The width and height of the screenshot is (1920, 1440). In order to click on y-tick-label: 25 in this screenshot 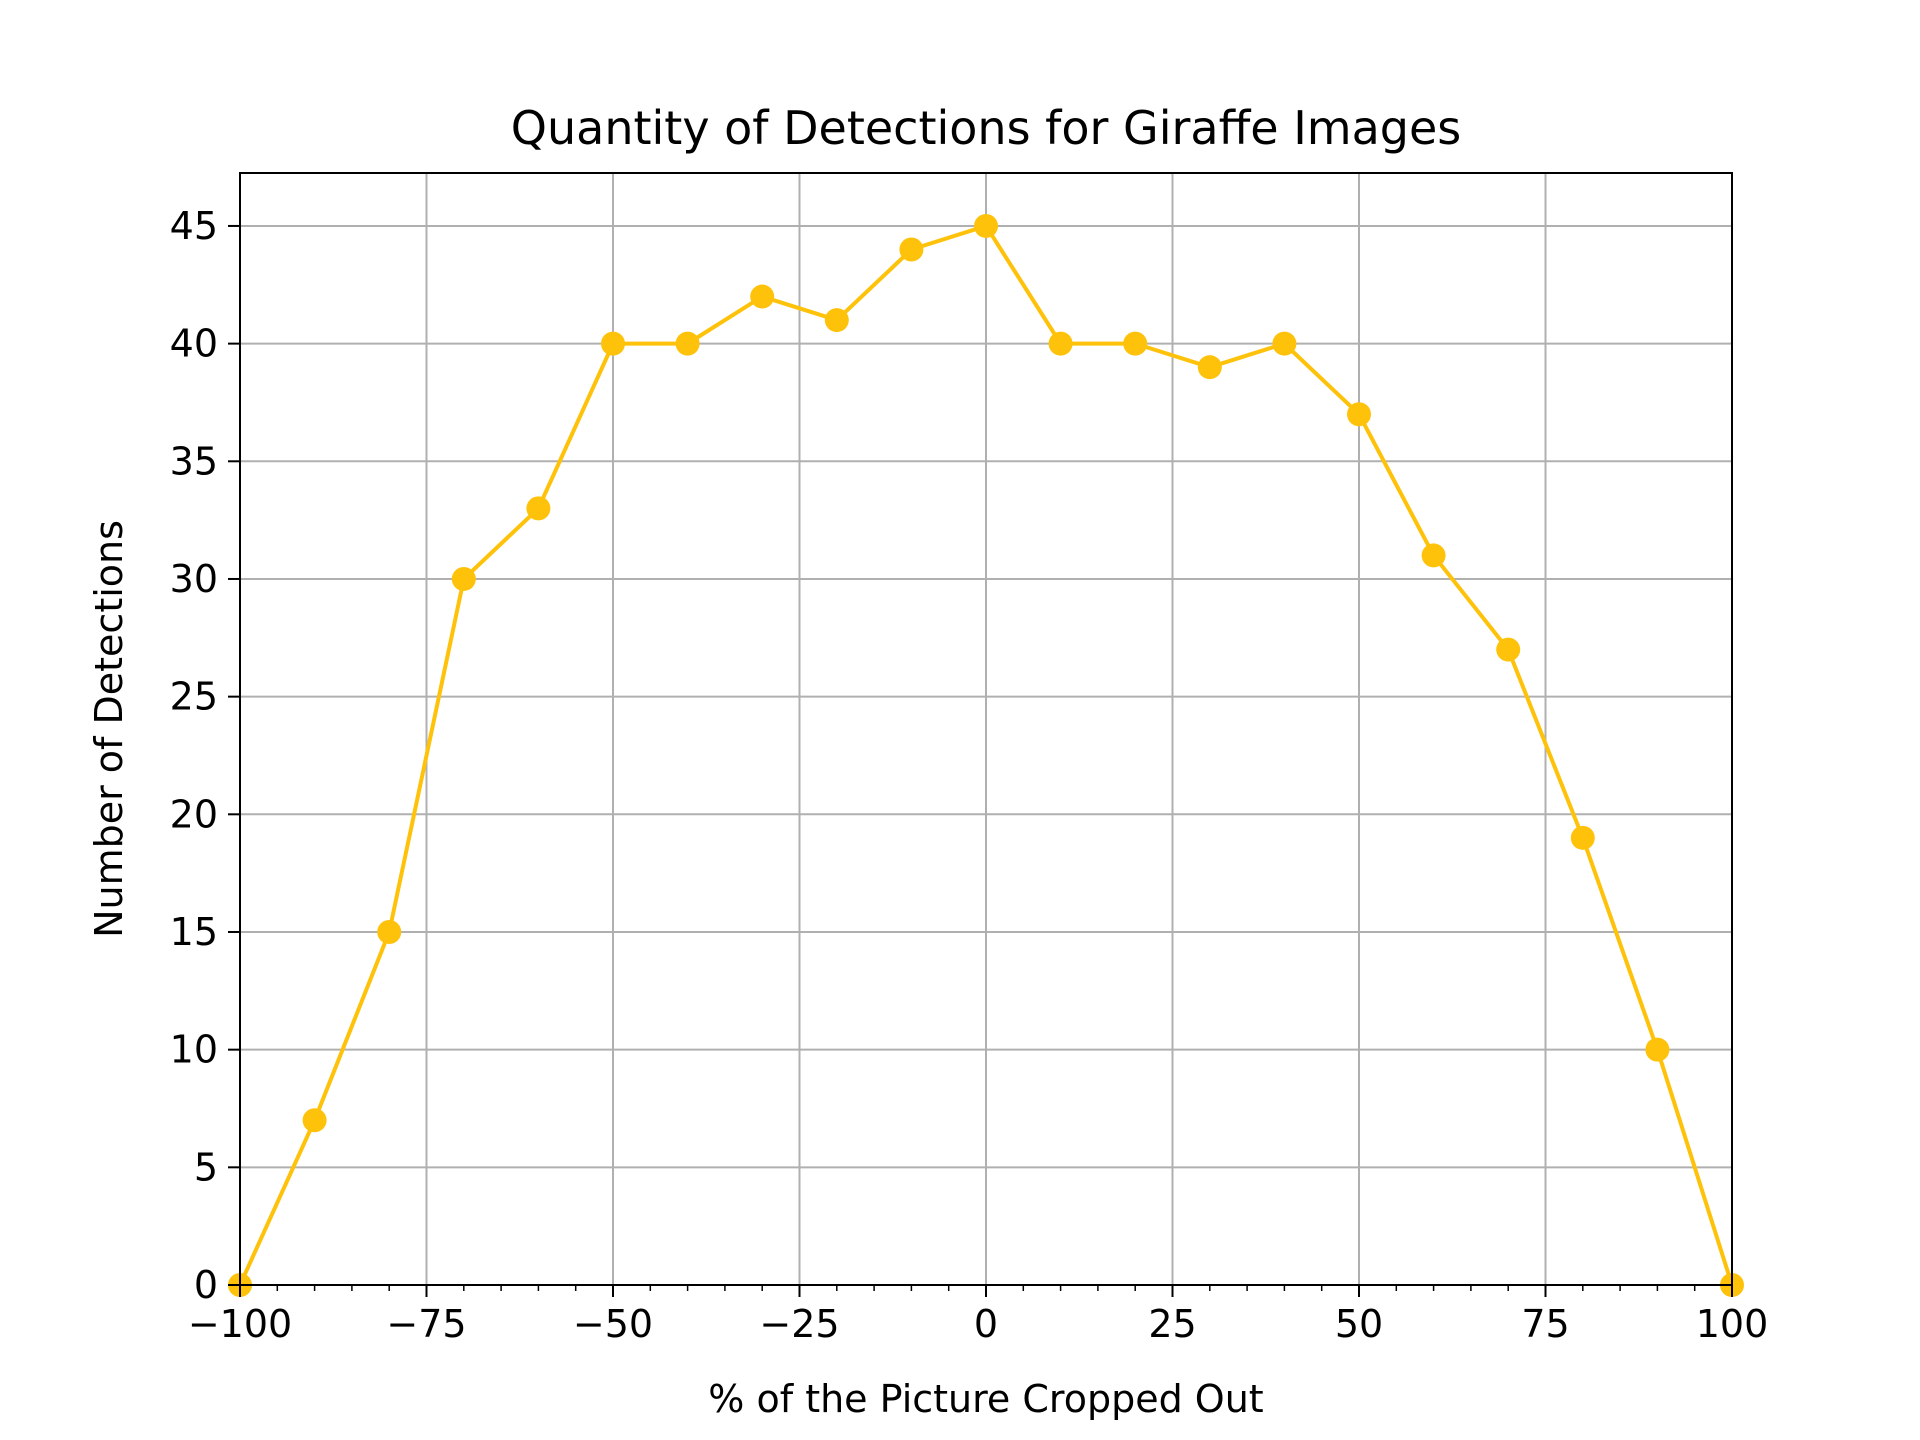, I will do `click(194, 697)`.